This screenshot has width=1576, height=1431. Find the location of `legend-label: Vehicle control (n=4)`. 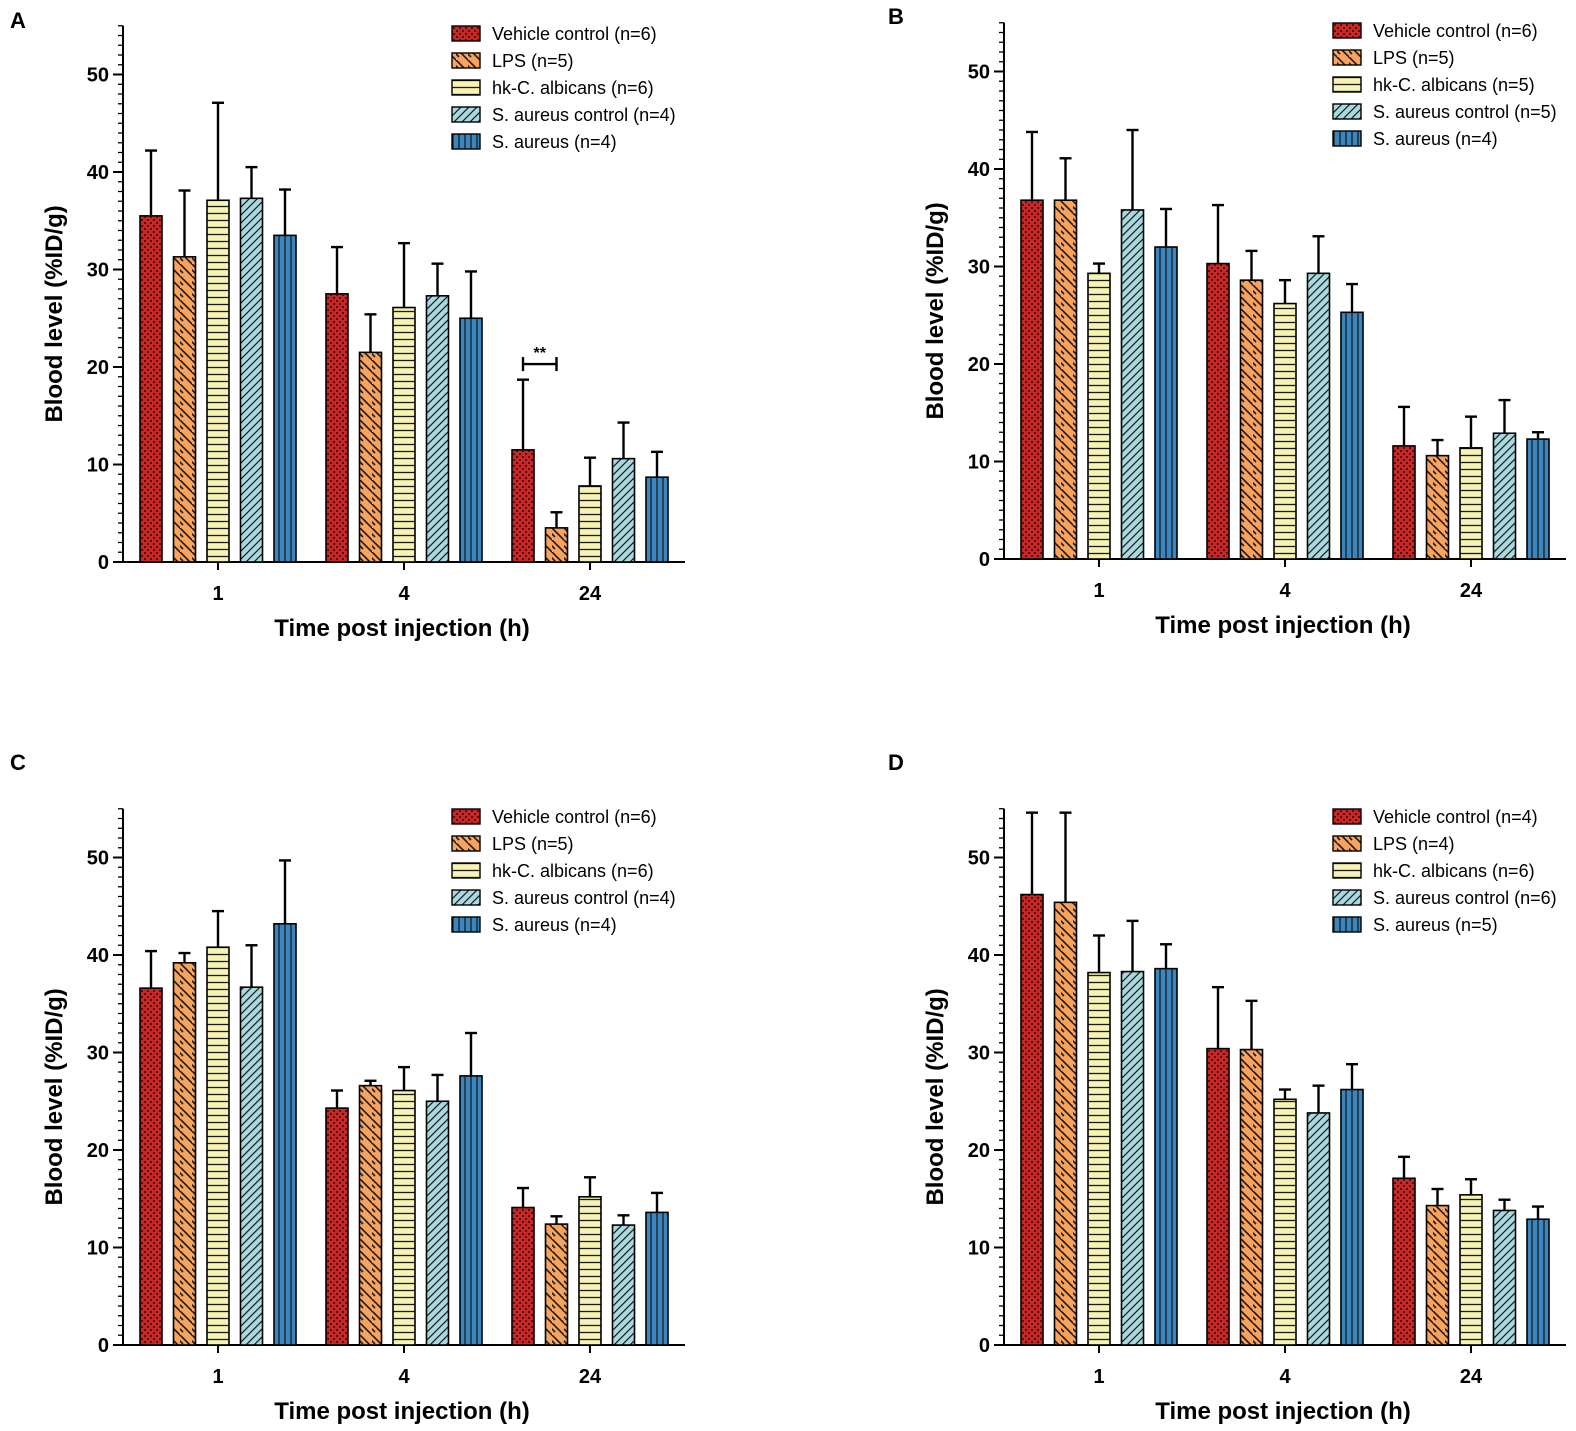

legend-label: Vehicle control (n=4) is located at coordinates (1455, 817).